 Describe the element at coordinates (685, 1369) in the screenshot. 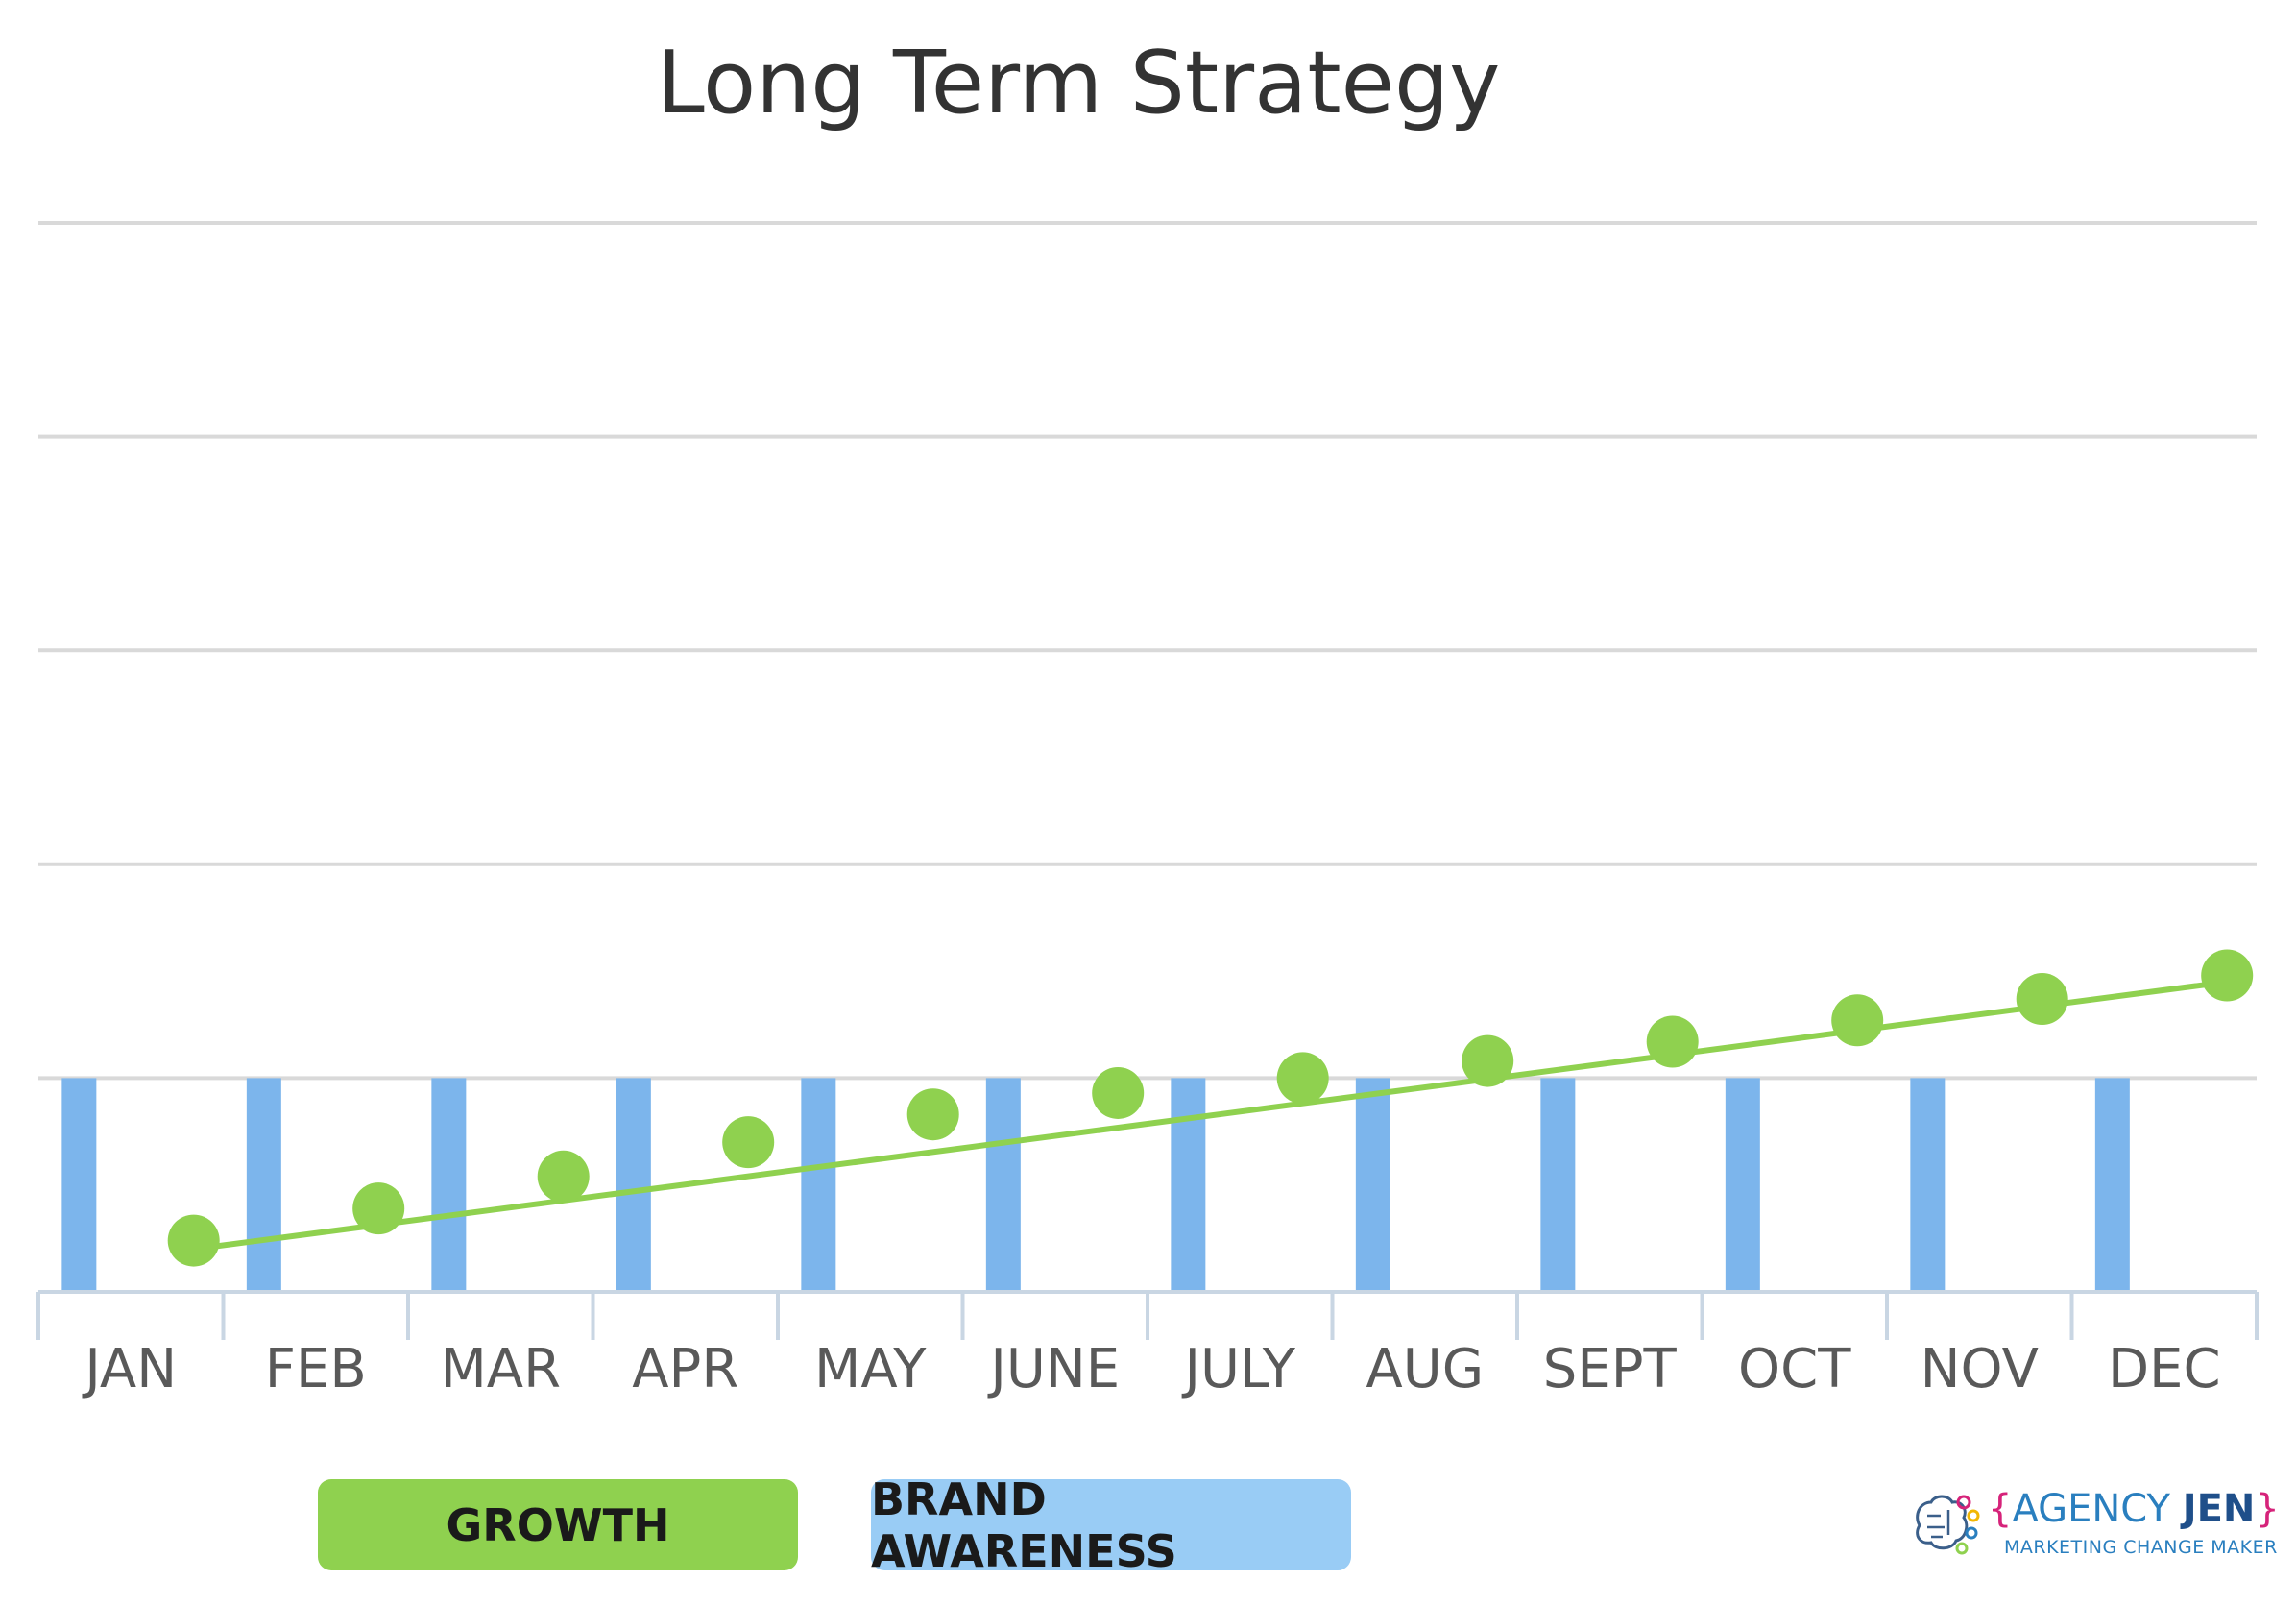

I see `x-tick-label: APR` at that location.